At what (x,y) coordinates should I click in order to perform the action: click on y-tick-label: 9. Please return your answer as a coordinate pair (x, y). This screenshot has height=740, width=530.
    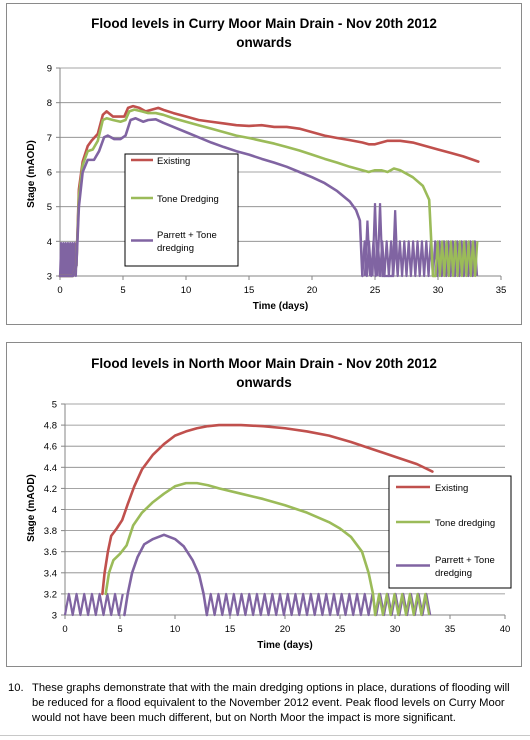
    Looking at the image, I should click on (49, 69).